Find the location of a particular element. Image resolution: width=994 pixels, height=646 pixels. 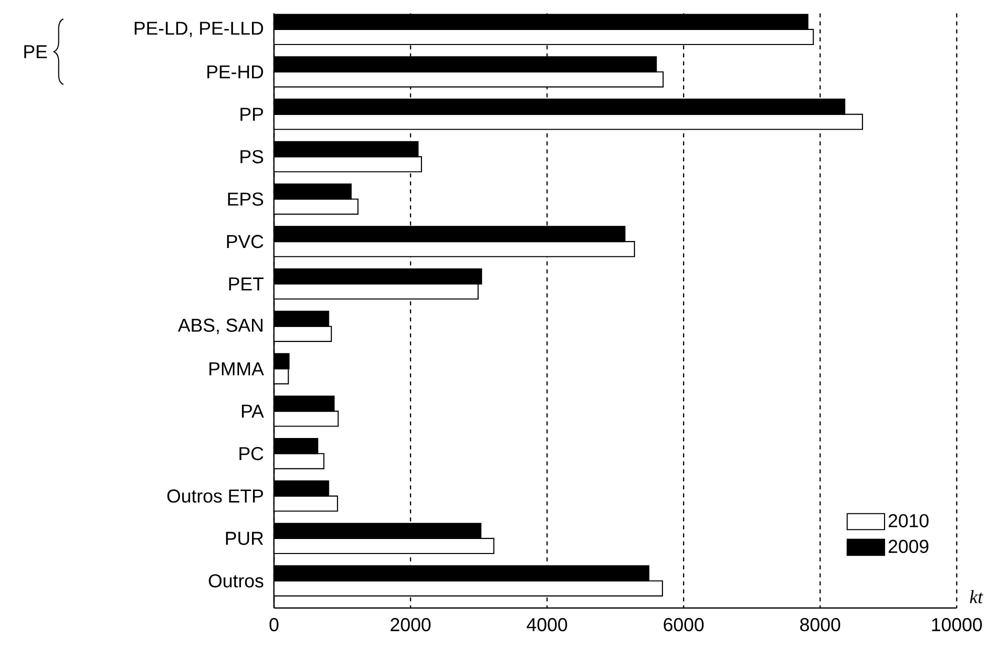

y-tick-label: PE-HD is located at coordinates (235, 71).